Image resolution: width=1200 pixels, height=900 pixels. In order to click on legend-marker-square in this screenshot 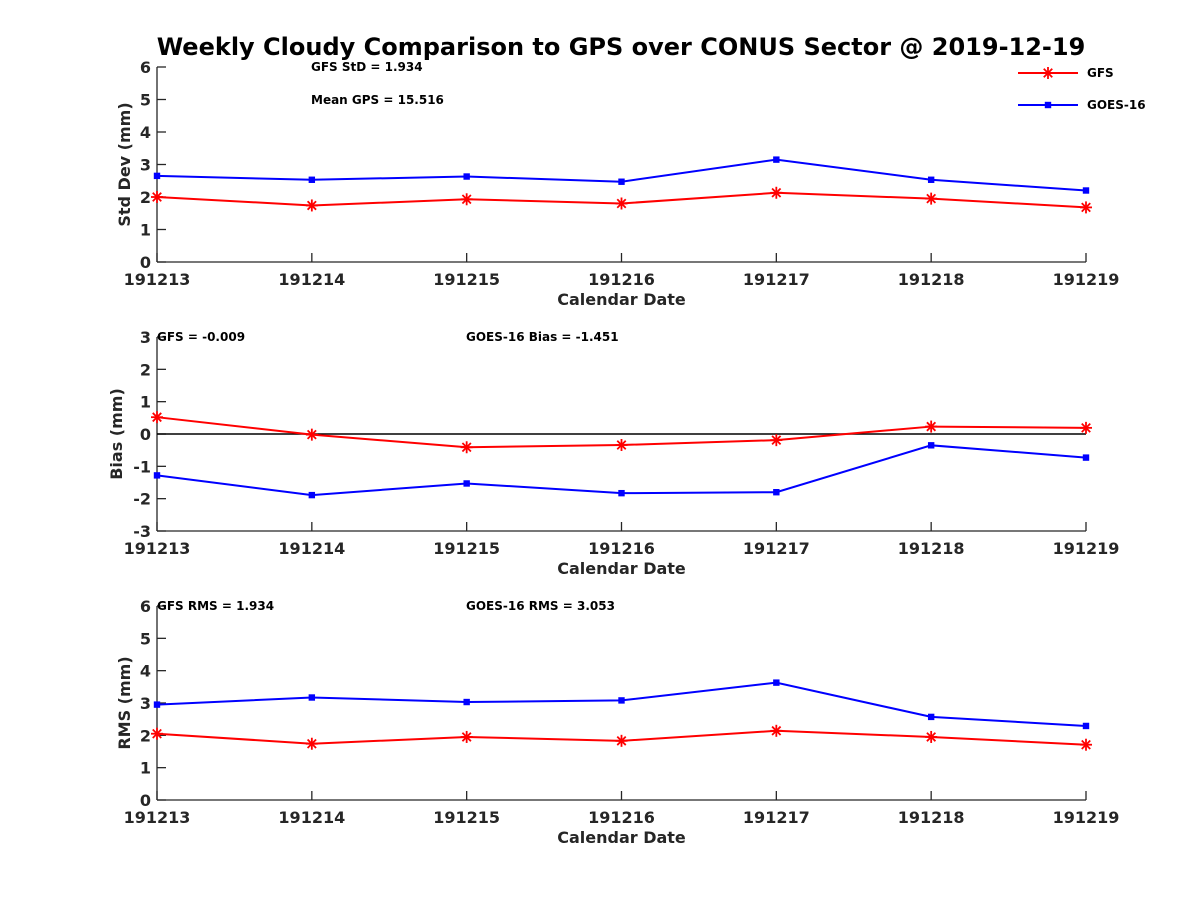, I will do `click(1048, 105)`.